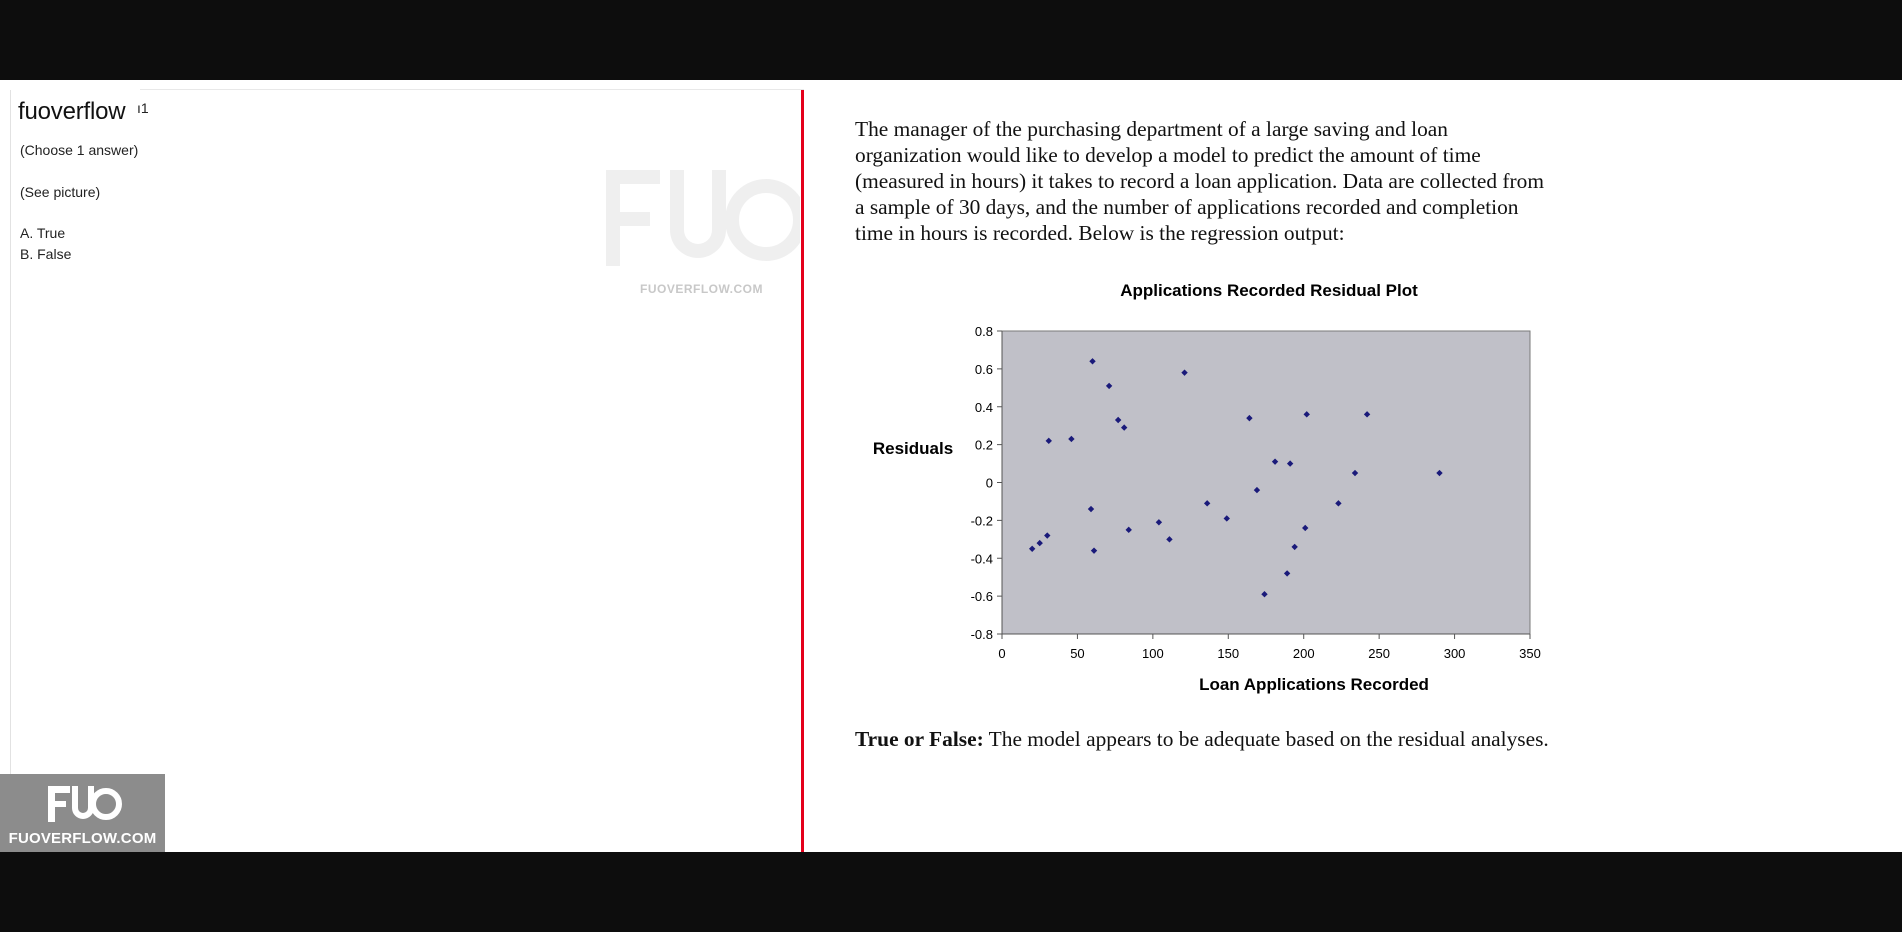 This screenshot has height=932, width=1902. Describe the element at coordinates (701, 289) in the screenshot. I see `watermark-text: FUOVERFLOW.COM` at that location.